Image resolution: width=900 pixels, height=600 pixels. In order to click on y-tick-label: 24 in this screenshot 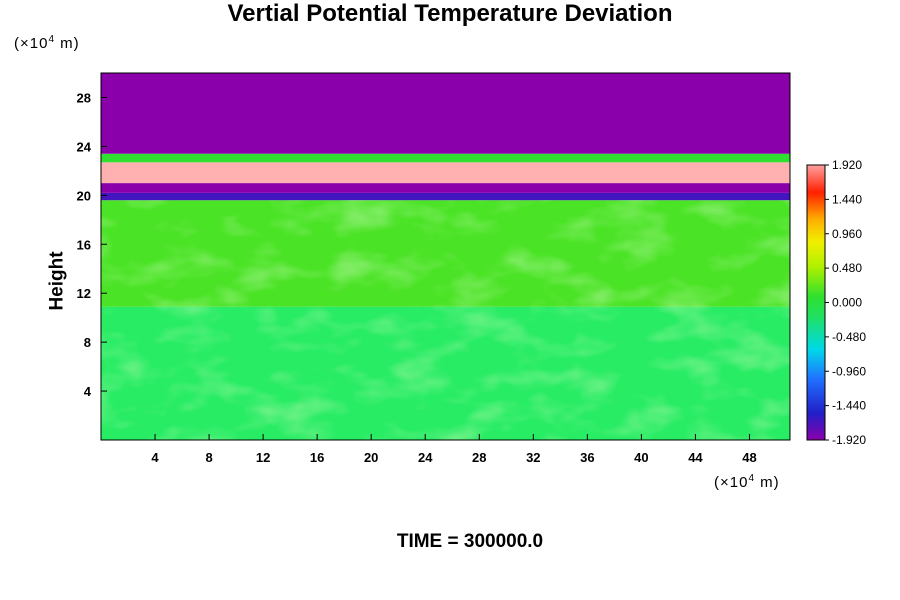, I will do `click(84, 146)`.